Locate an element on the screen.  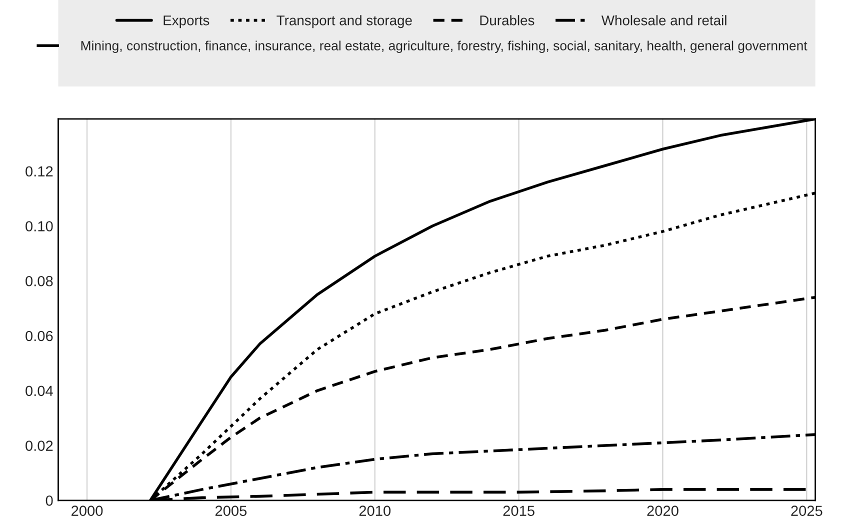
y-tick-label: 0.06 is located at coordinates (39, 336).